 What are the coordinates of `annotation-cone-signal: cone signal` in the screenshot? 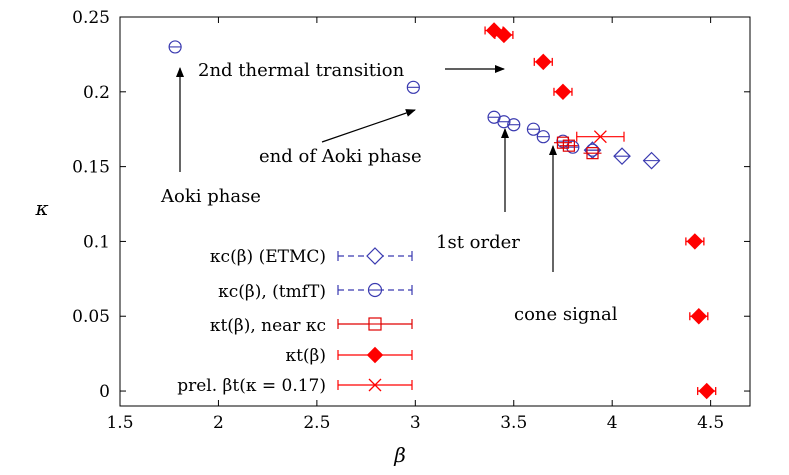 It's located at (566, 314).